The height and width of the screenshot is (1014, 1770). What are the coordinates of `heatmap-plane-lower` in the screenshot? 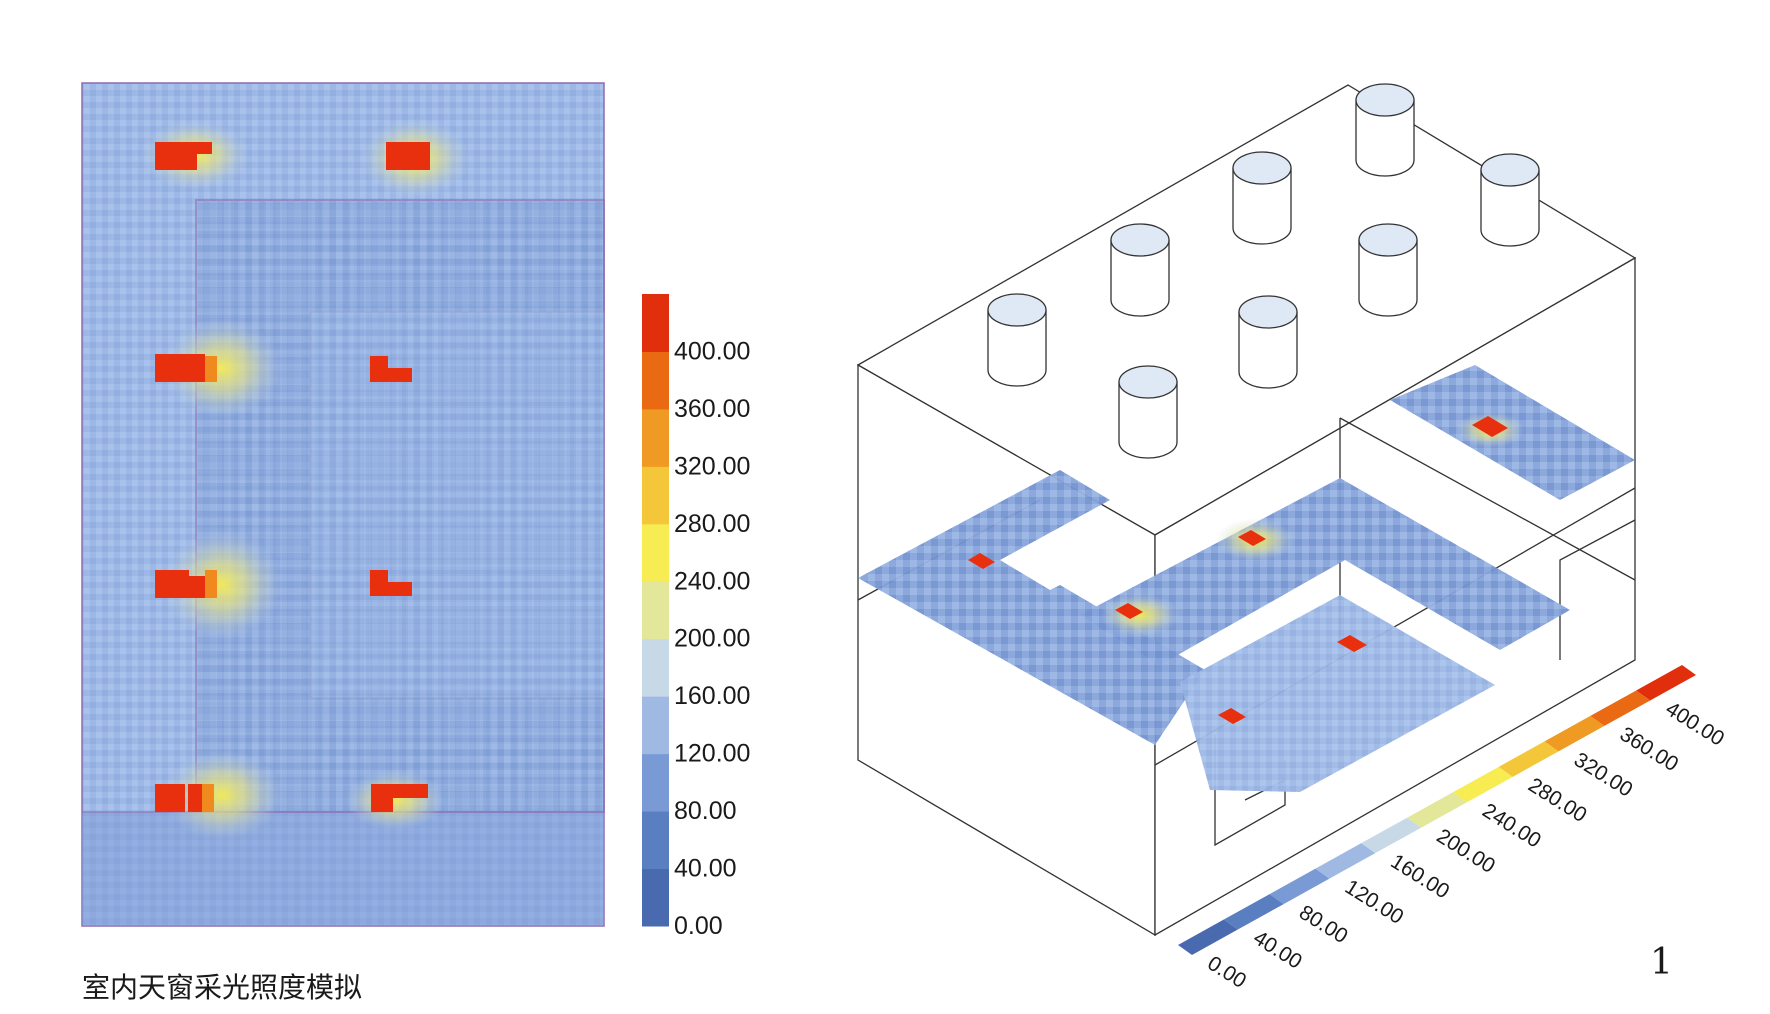 It's located at (1337, 693).